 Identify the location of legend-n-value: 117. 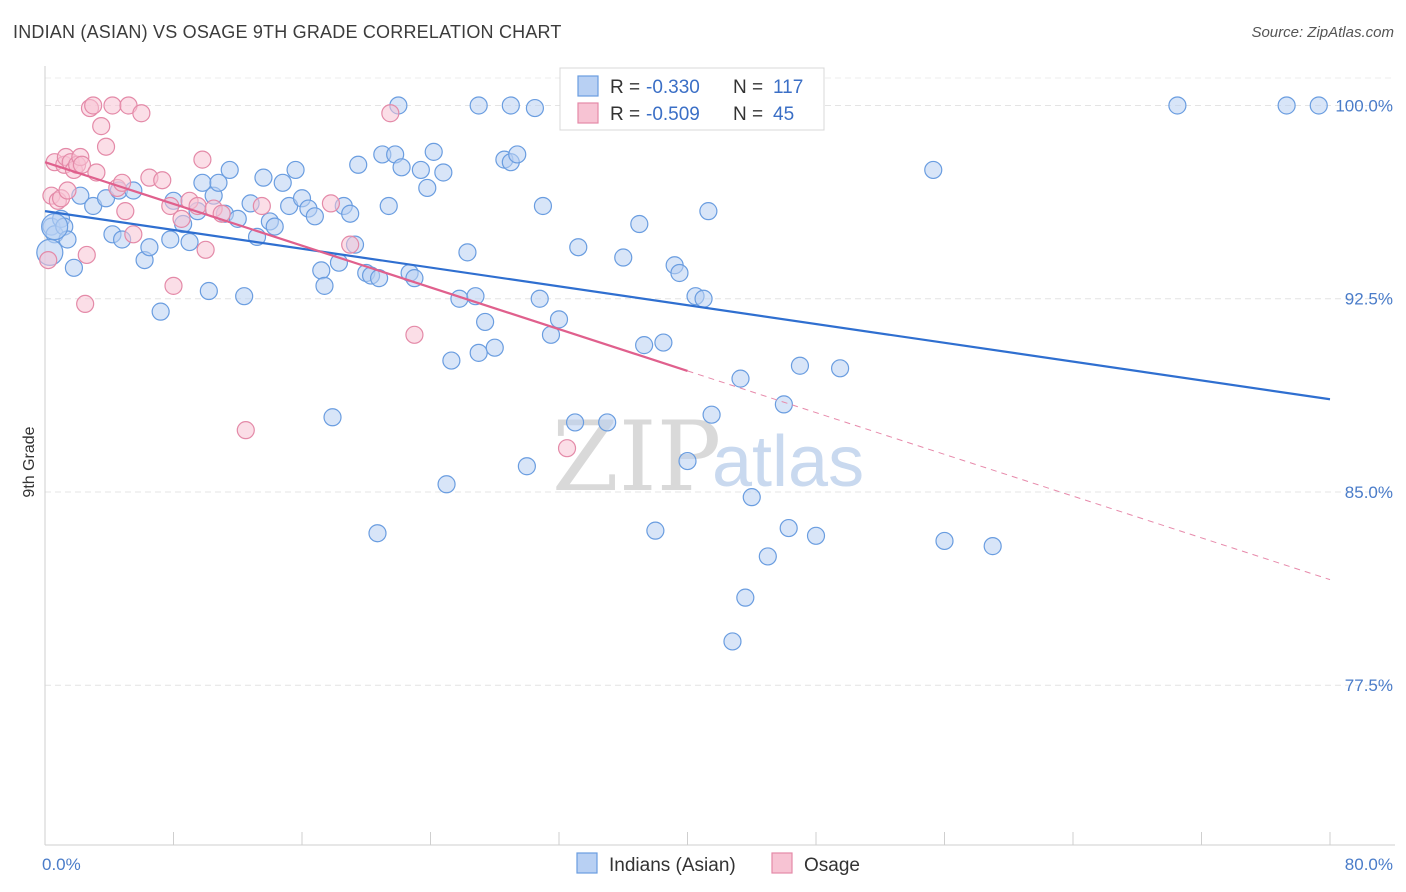
(788, 87).